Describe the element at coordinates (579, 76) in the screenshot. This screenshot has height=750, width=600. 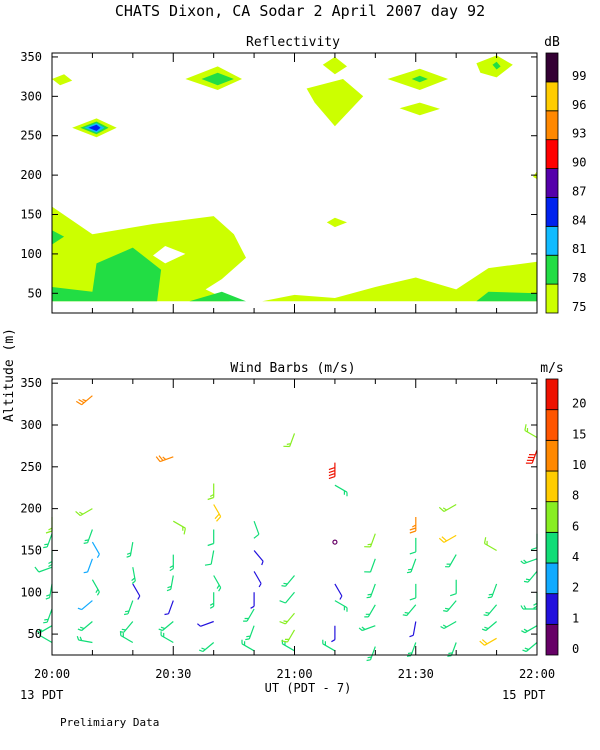
I see `colorbar-label: 99` at that location.